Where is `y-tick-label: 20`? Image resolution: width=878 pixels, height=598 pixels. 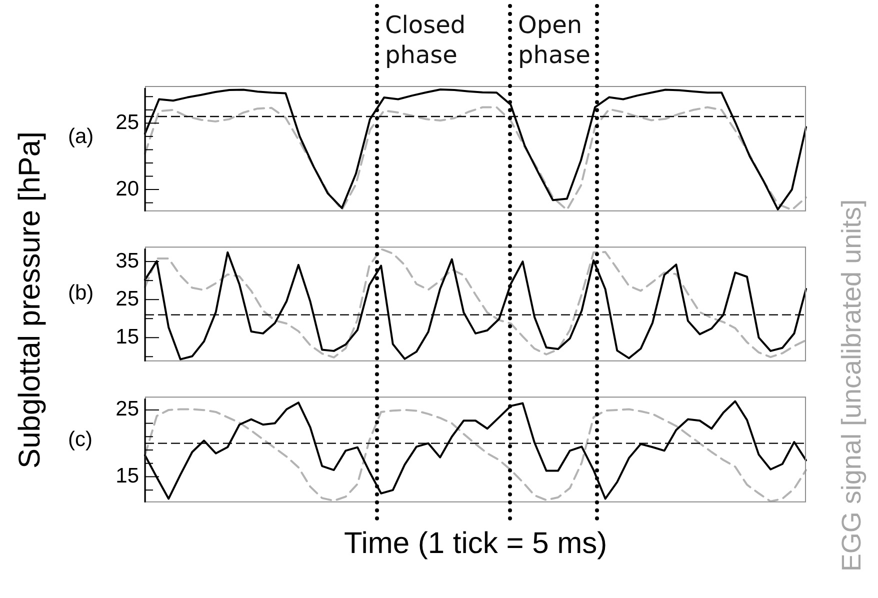 y-tick-label: 20 is located at coordinates (127, 188).